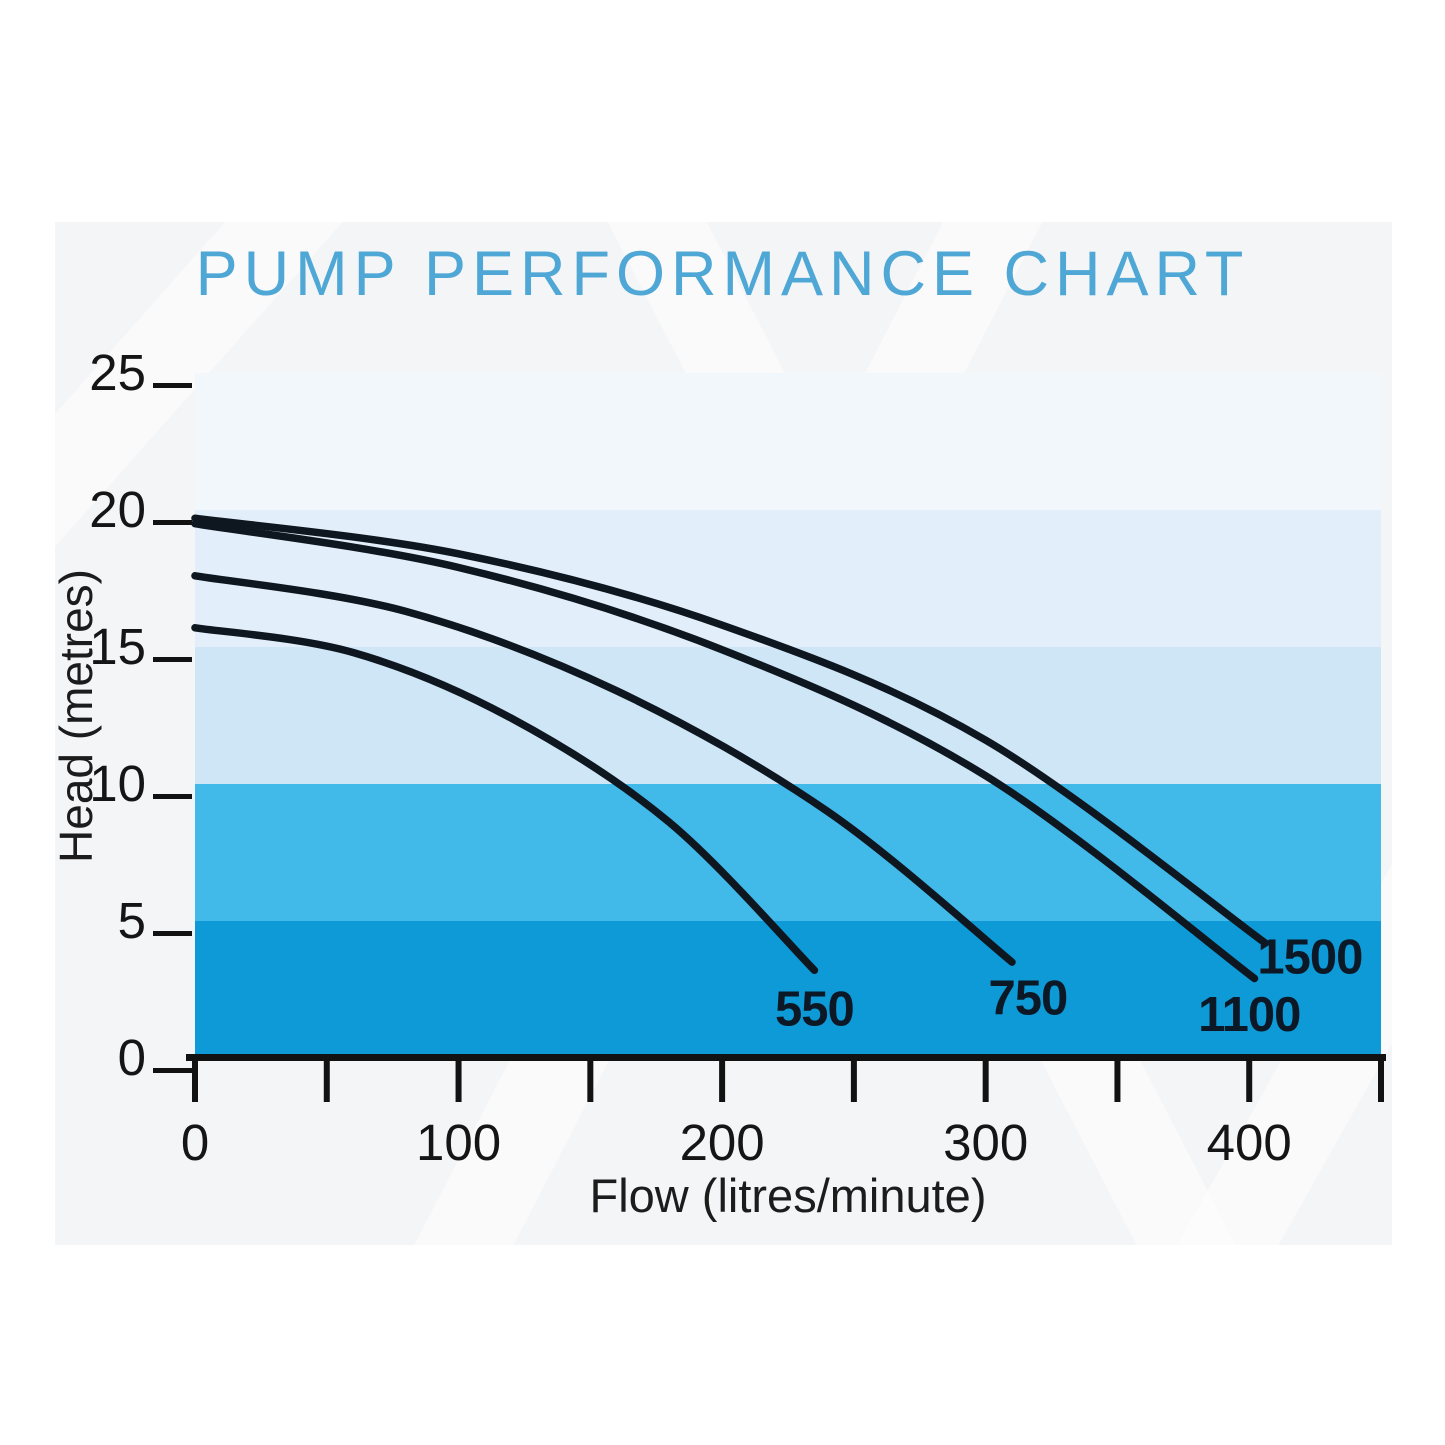 This screenshot has width=1445, height=1445. What do you see at coordinates (76, 716) in the screenshot?
I see `y-axis-title: Head (metres)` at bounding box center [76, 716].